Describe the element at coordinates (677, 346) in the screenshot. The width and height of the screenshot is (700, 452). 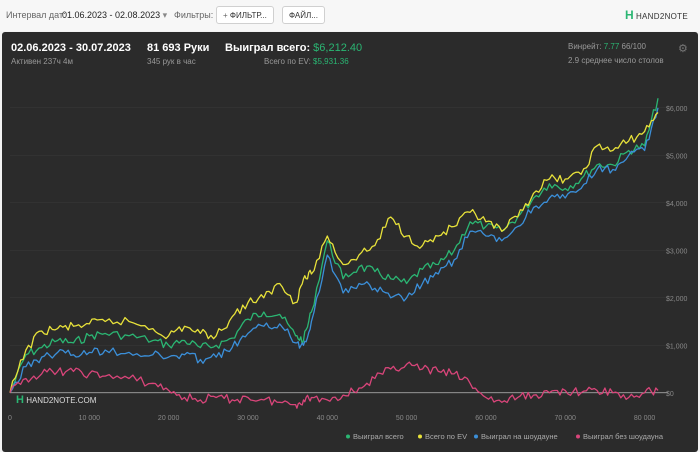
I see `y-tick-label: $1,000` at that location.